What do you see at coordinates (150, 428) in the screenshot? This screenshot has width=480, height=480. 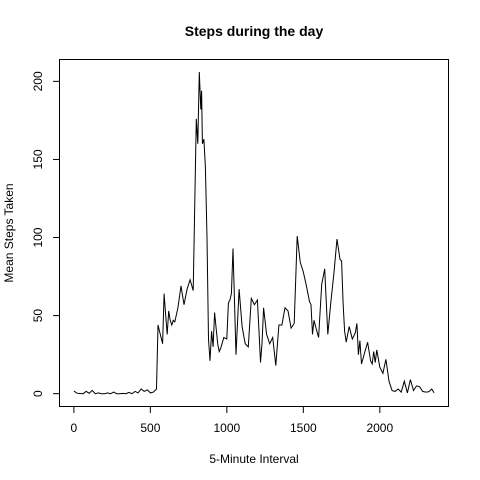 I see `x-tick-label: 500` at bounding box center [150, 428].